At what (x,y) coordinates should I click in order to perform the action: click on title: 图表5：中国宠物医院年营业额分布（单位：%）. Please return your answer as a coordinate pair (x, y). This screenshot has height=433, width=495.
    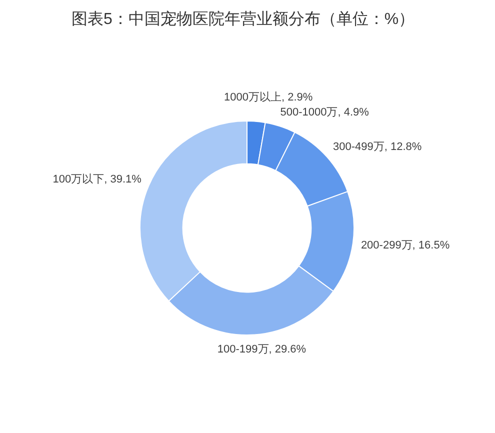
    Looking at the image, I should click on (243, 19).